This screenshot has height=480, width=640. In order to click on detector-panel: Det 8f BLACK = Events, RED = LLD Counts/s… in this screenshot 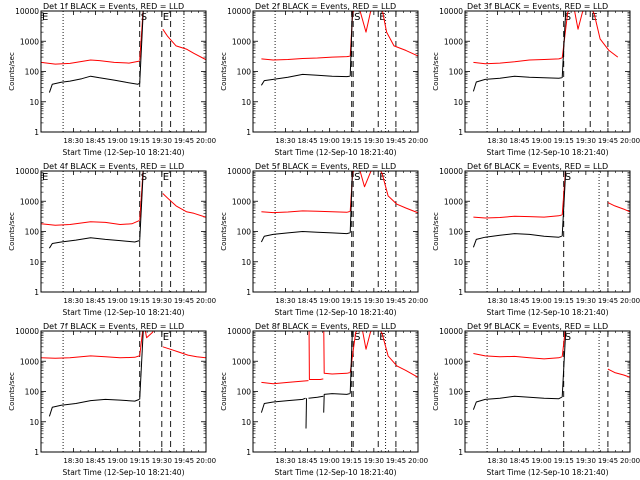, I will do `click(324, 399)`.